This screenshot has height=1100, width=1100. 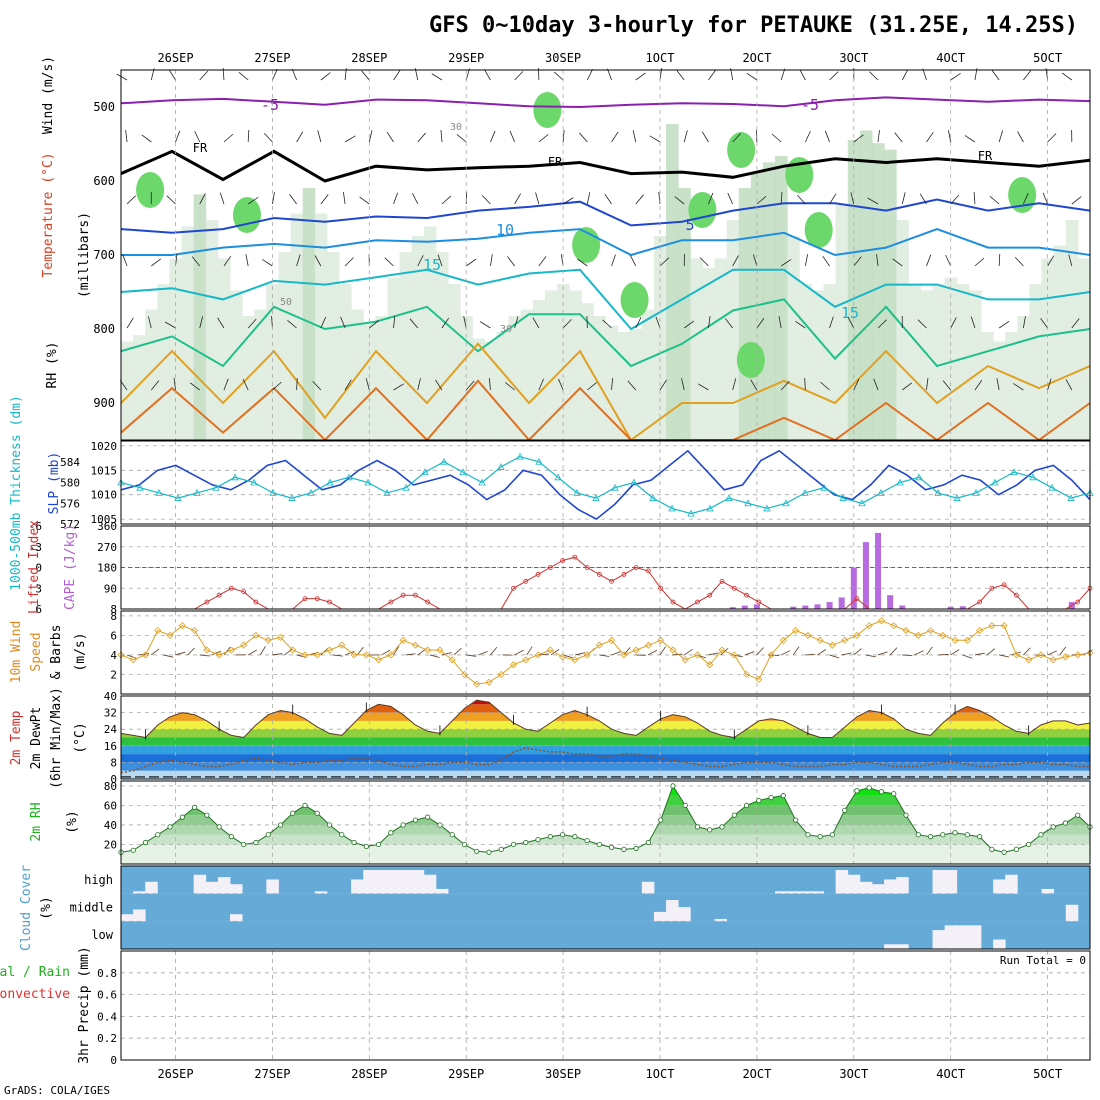 I want to click on cape-bar, so click(x=793, y=607).